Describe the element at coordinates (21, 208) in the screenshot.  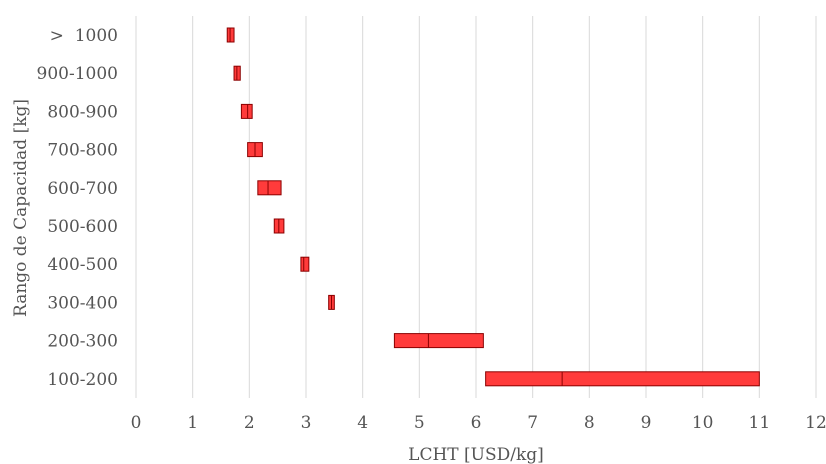
I see `y-axis-title: Rango de Capacidad [kg]` at that location.